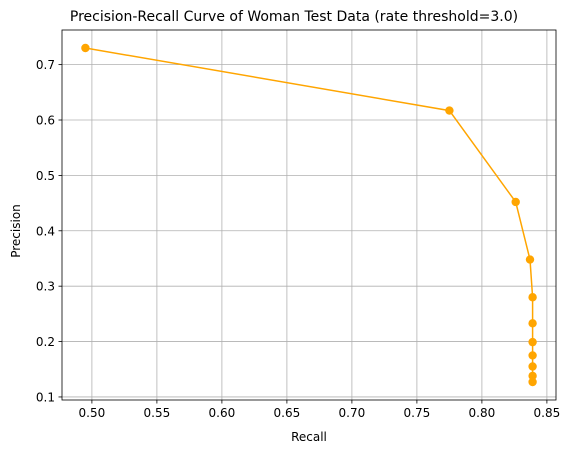  Describe the element at coordinates (45, 65) in the screenshot. I see `y-tick-label: 0.7` at that location.